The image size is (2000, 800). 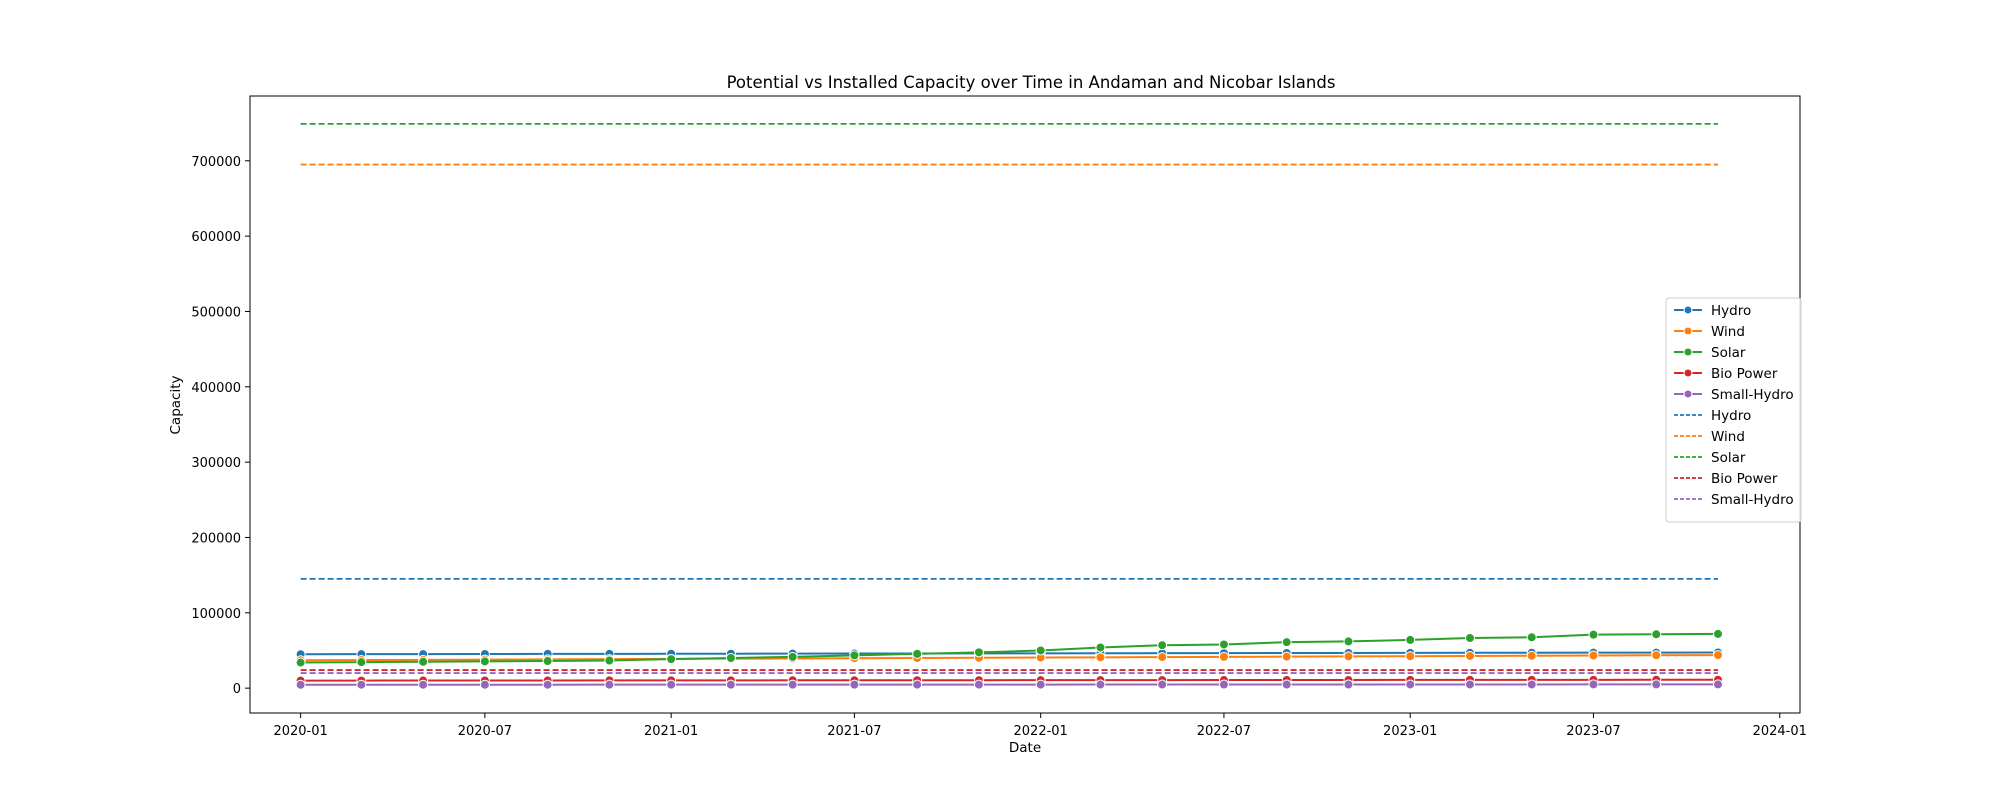 I want to click on x-axis-label: Date, so click(x=1025, y=748).